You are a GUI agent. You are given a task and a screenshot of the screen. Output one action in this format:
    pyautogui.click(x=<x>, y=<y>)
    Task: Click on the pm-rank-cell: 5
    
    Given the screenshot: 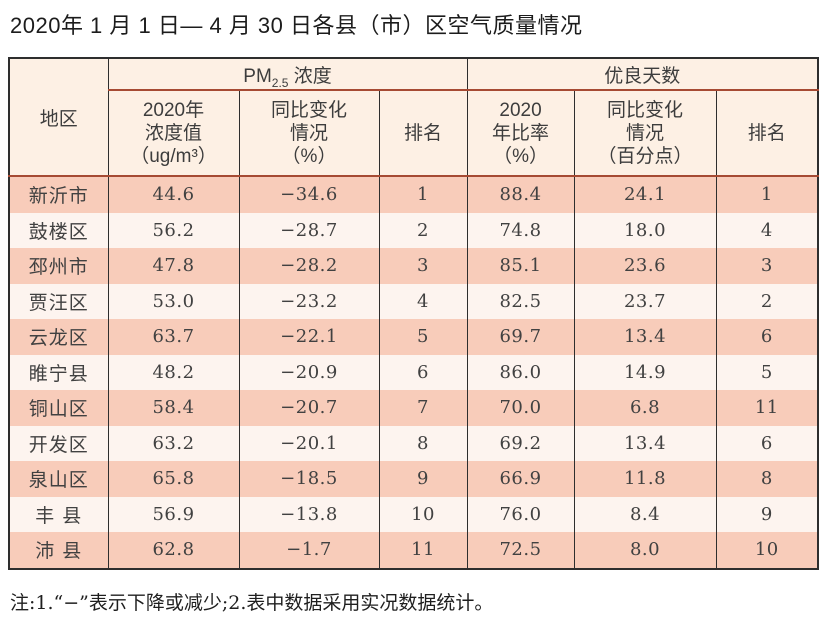 What is the action you would take?
    pyautogui.click(x=423, y=337)
    